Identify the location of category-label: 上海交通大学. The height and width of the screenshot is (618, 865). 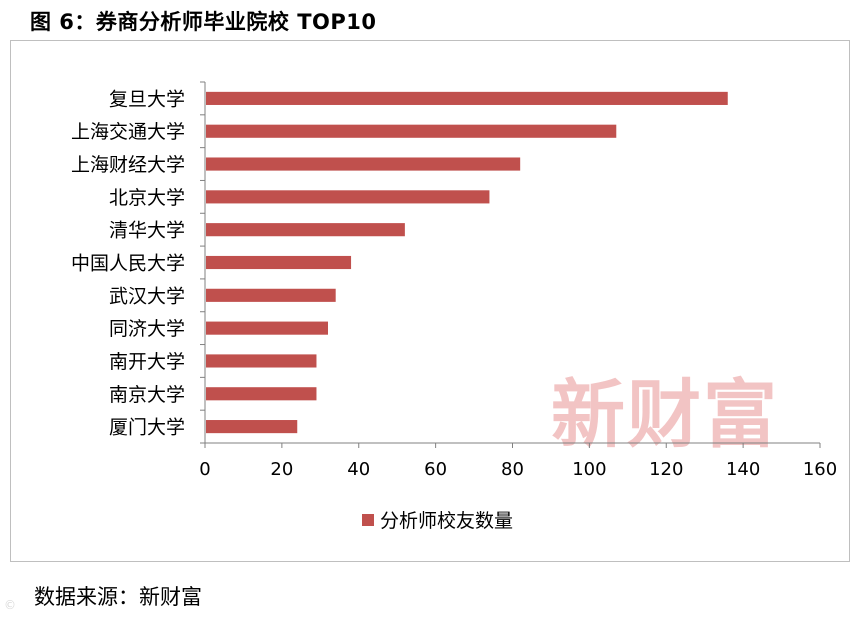
(128, 132).